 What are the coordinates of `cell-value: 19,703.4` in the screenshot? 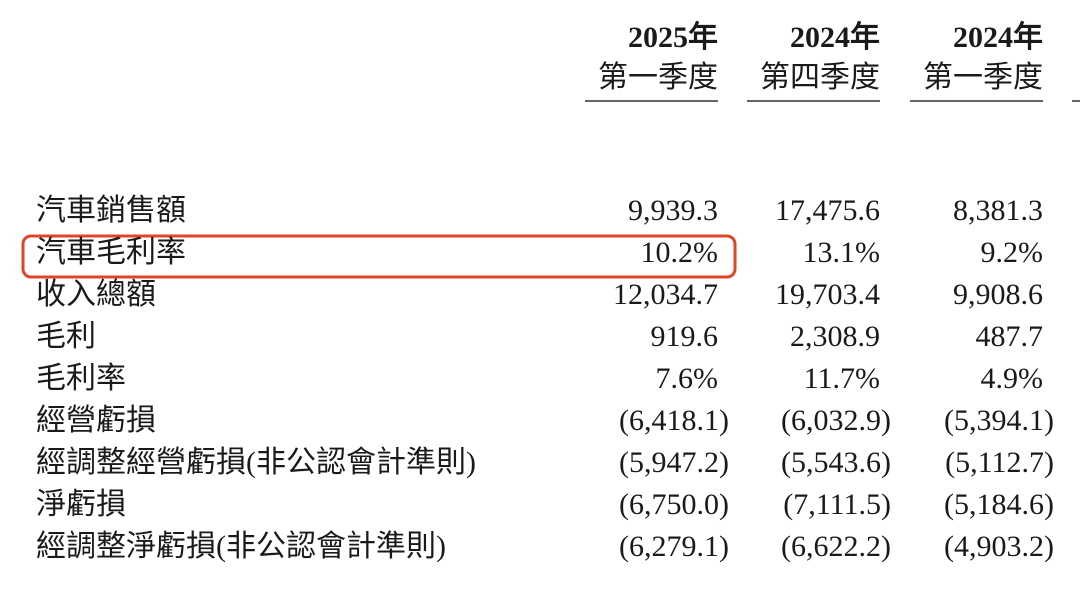 It's located at (827, 294).